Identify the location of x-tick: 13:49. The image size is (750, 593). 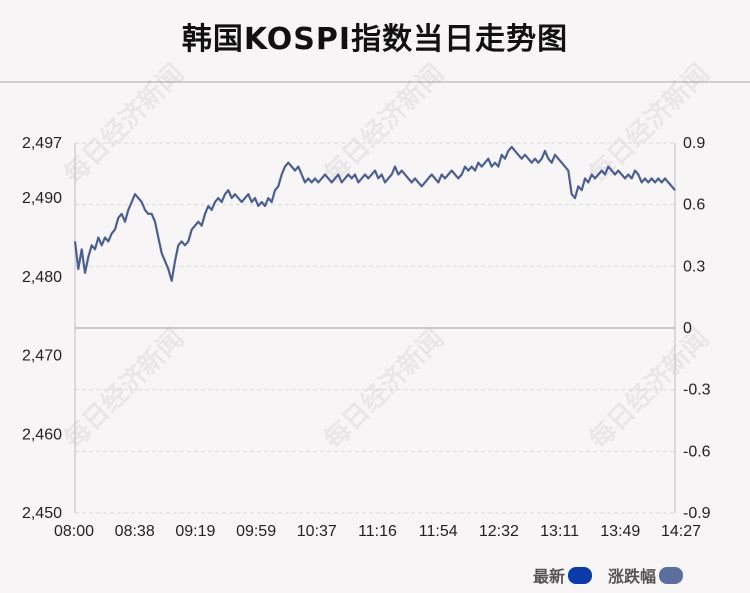
(620, 531).